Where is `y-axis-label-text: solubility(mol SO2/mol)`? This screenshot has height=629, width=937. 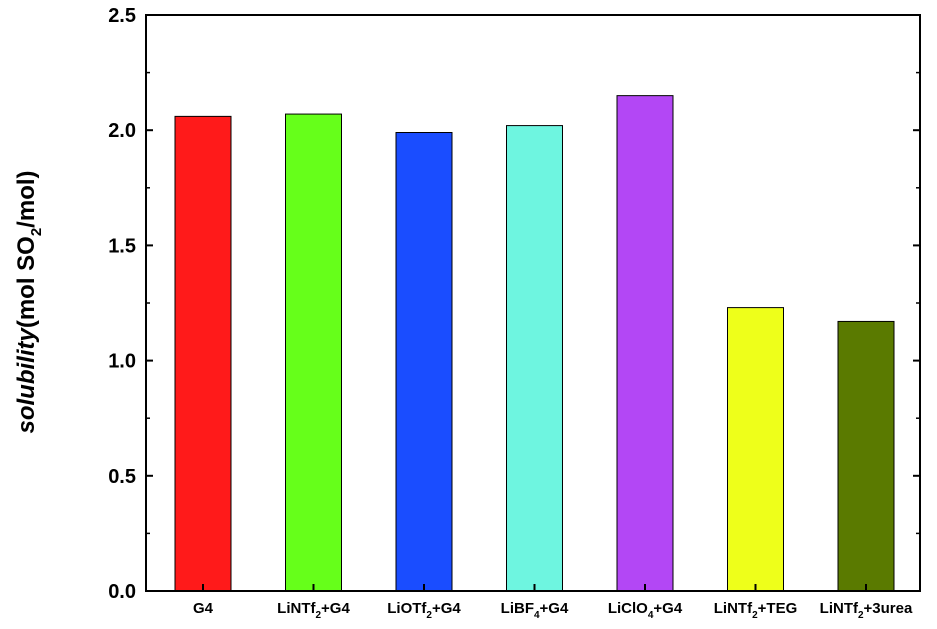
y-axis-label-text: solubility(mol SO2/mol) is located at coordinates (29, 301).